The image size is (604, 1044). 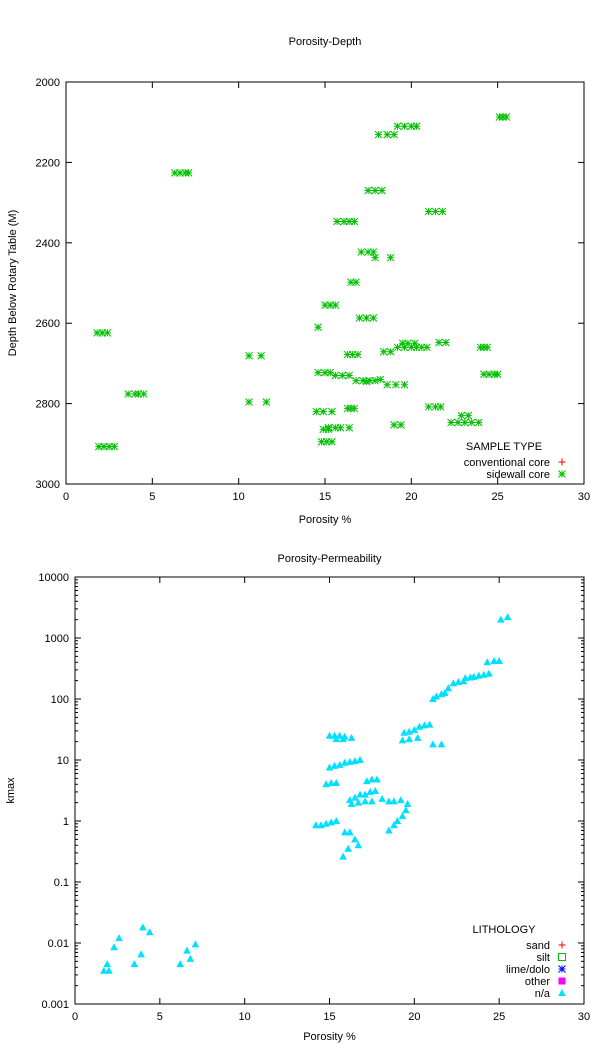 What do you see at coordinates (63, 761) in the screenshot?
I see `y-tick-label: 10` at bounding box center [63, 761].